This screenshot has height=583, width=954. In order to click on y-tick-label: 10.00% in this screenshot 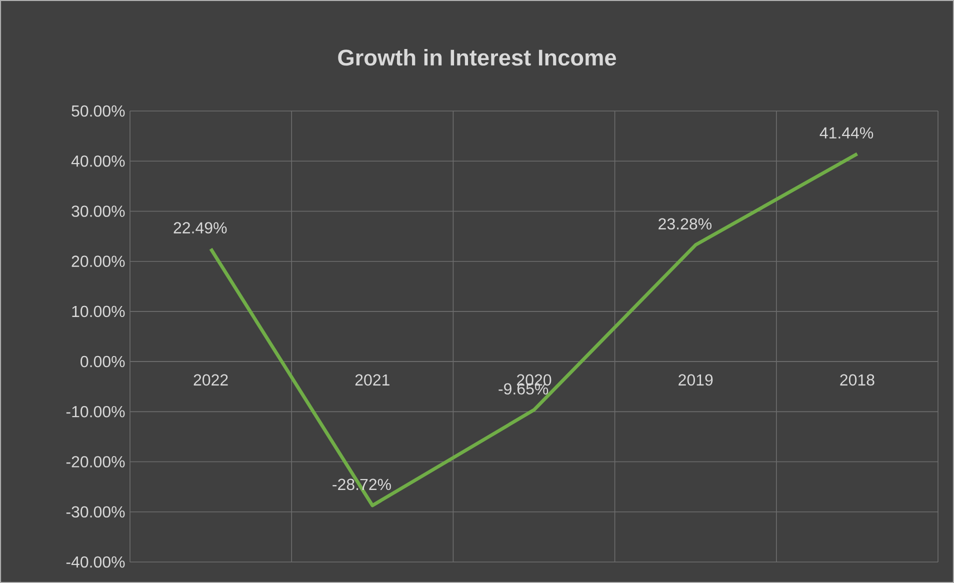, I will do `click(98, 312)`.